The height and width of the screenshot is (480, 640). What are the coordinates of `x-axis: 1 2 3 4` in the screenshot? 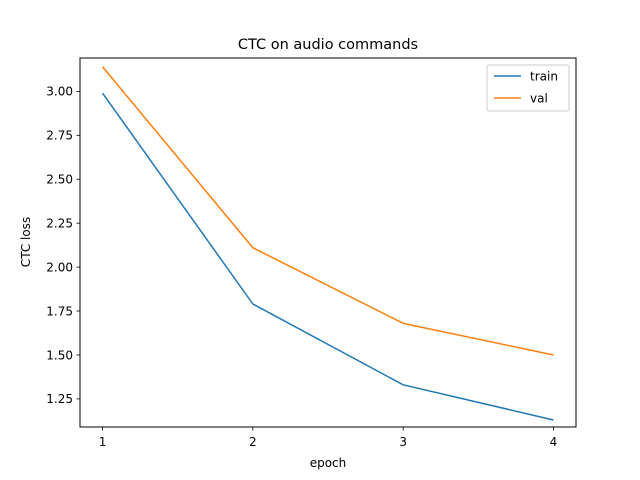 It's located at (328, 438).